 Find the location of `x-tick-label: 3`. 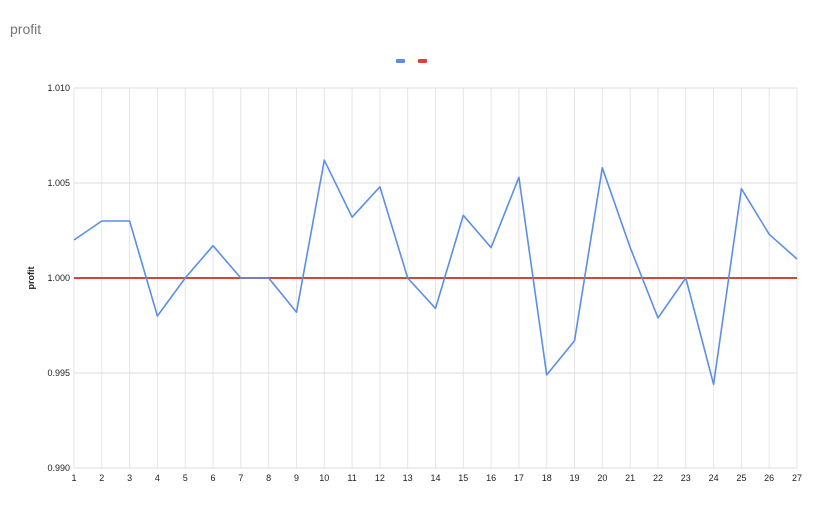

x-tick-label: 3 is located at coordinates (129, 478).